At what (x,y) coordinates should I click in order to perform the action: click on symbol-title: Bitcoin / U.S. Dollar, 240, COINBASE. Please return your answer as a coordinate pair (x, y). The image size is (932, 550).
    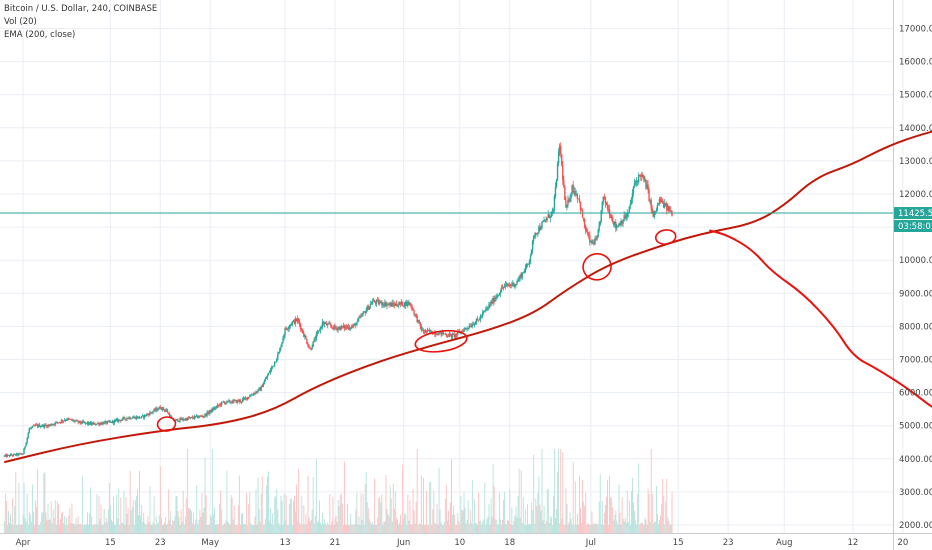
    Looking at the image, I should click on (81, 9).